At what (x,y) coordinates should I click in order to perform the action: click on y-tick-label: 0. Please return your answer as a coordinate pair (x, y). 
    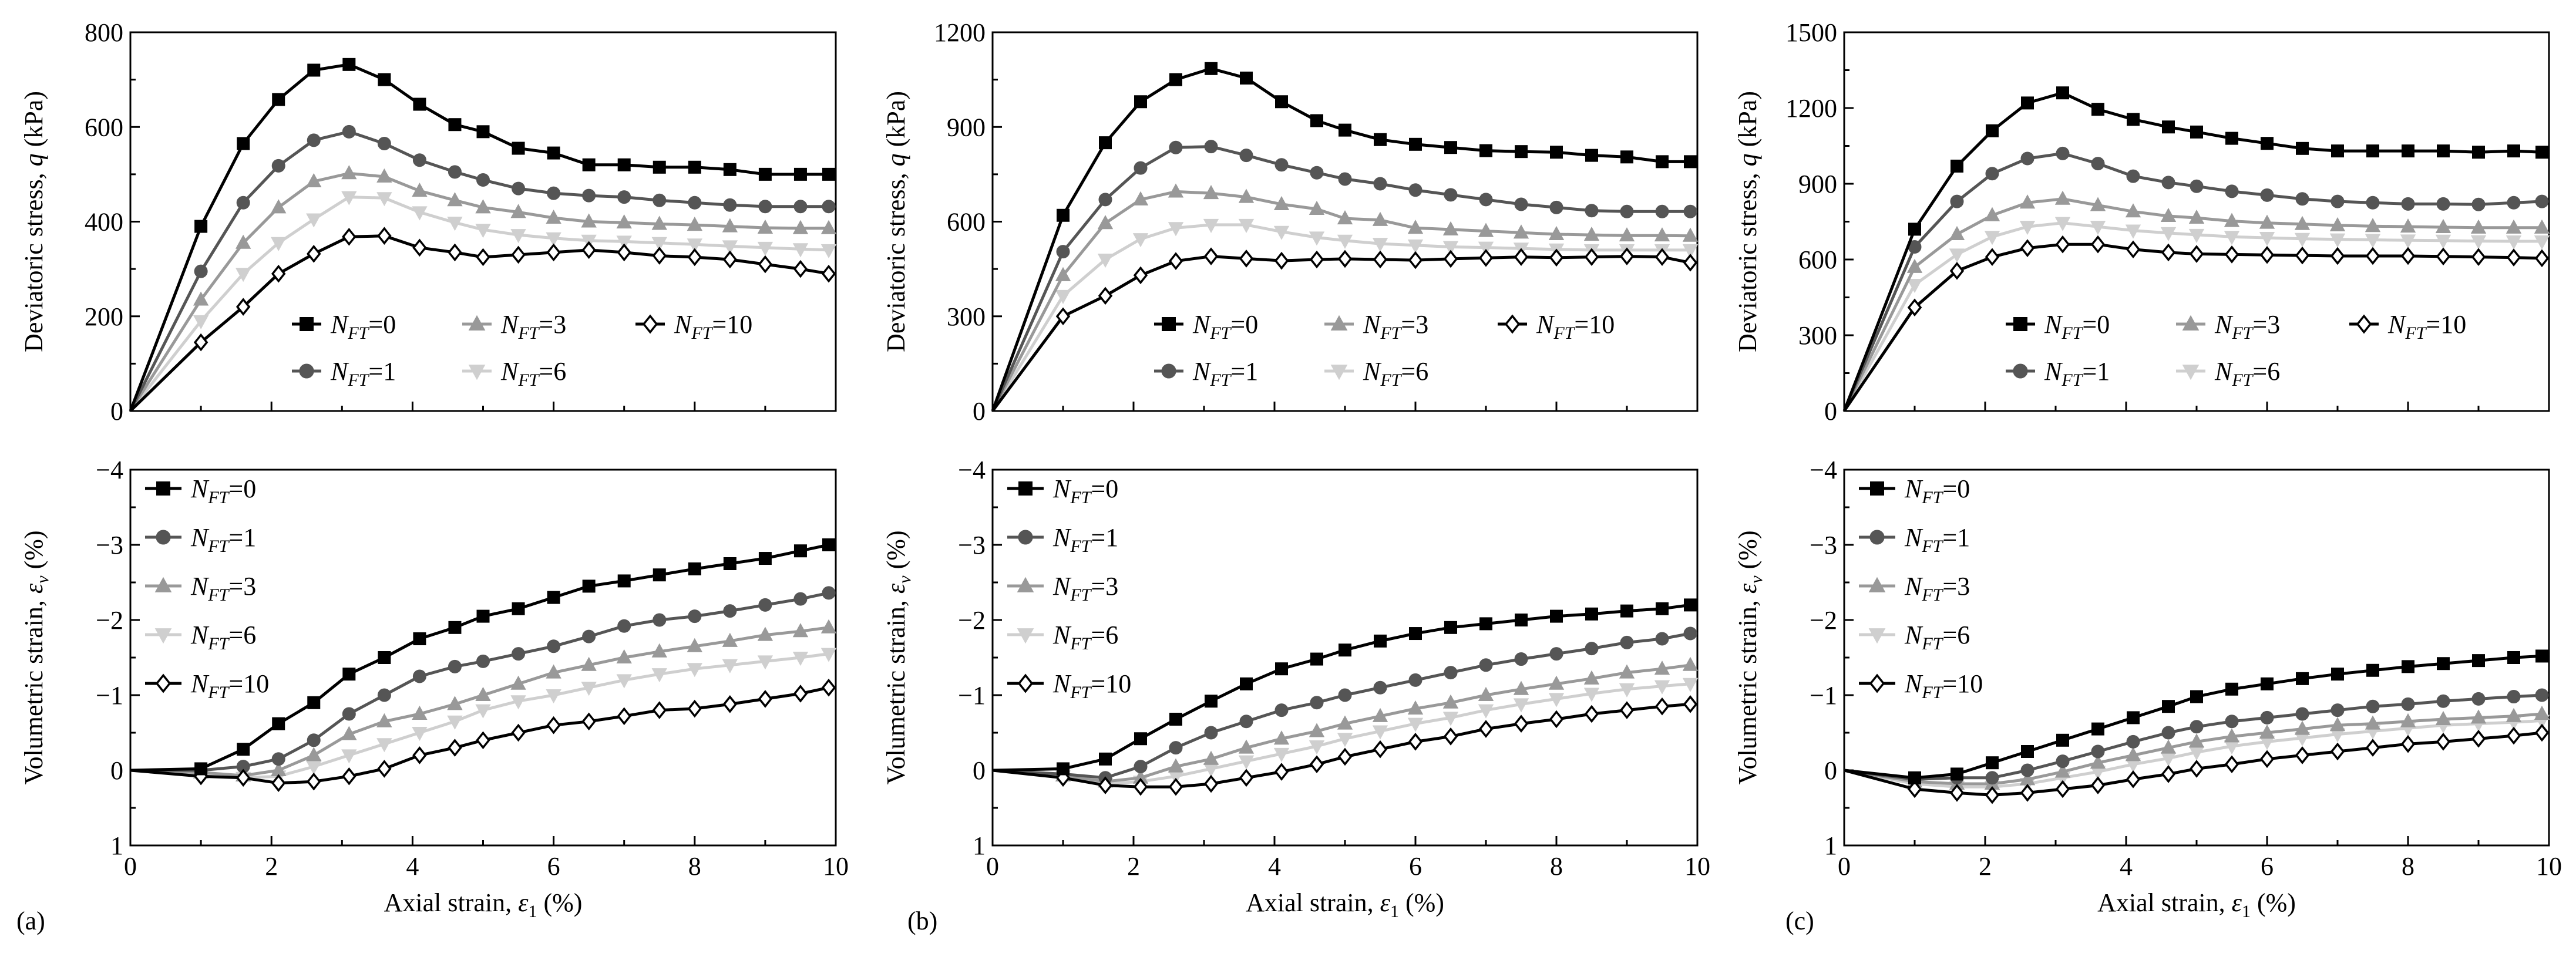
    Looking at the image, I should click on (979, 412).